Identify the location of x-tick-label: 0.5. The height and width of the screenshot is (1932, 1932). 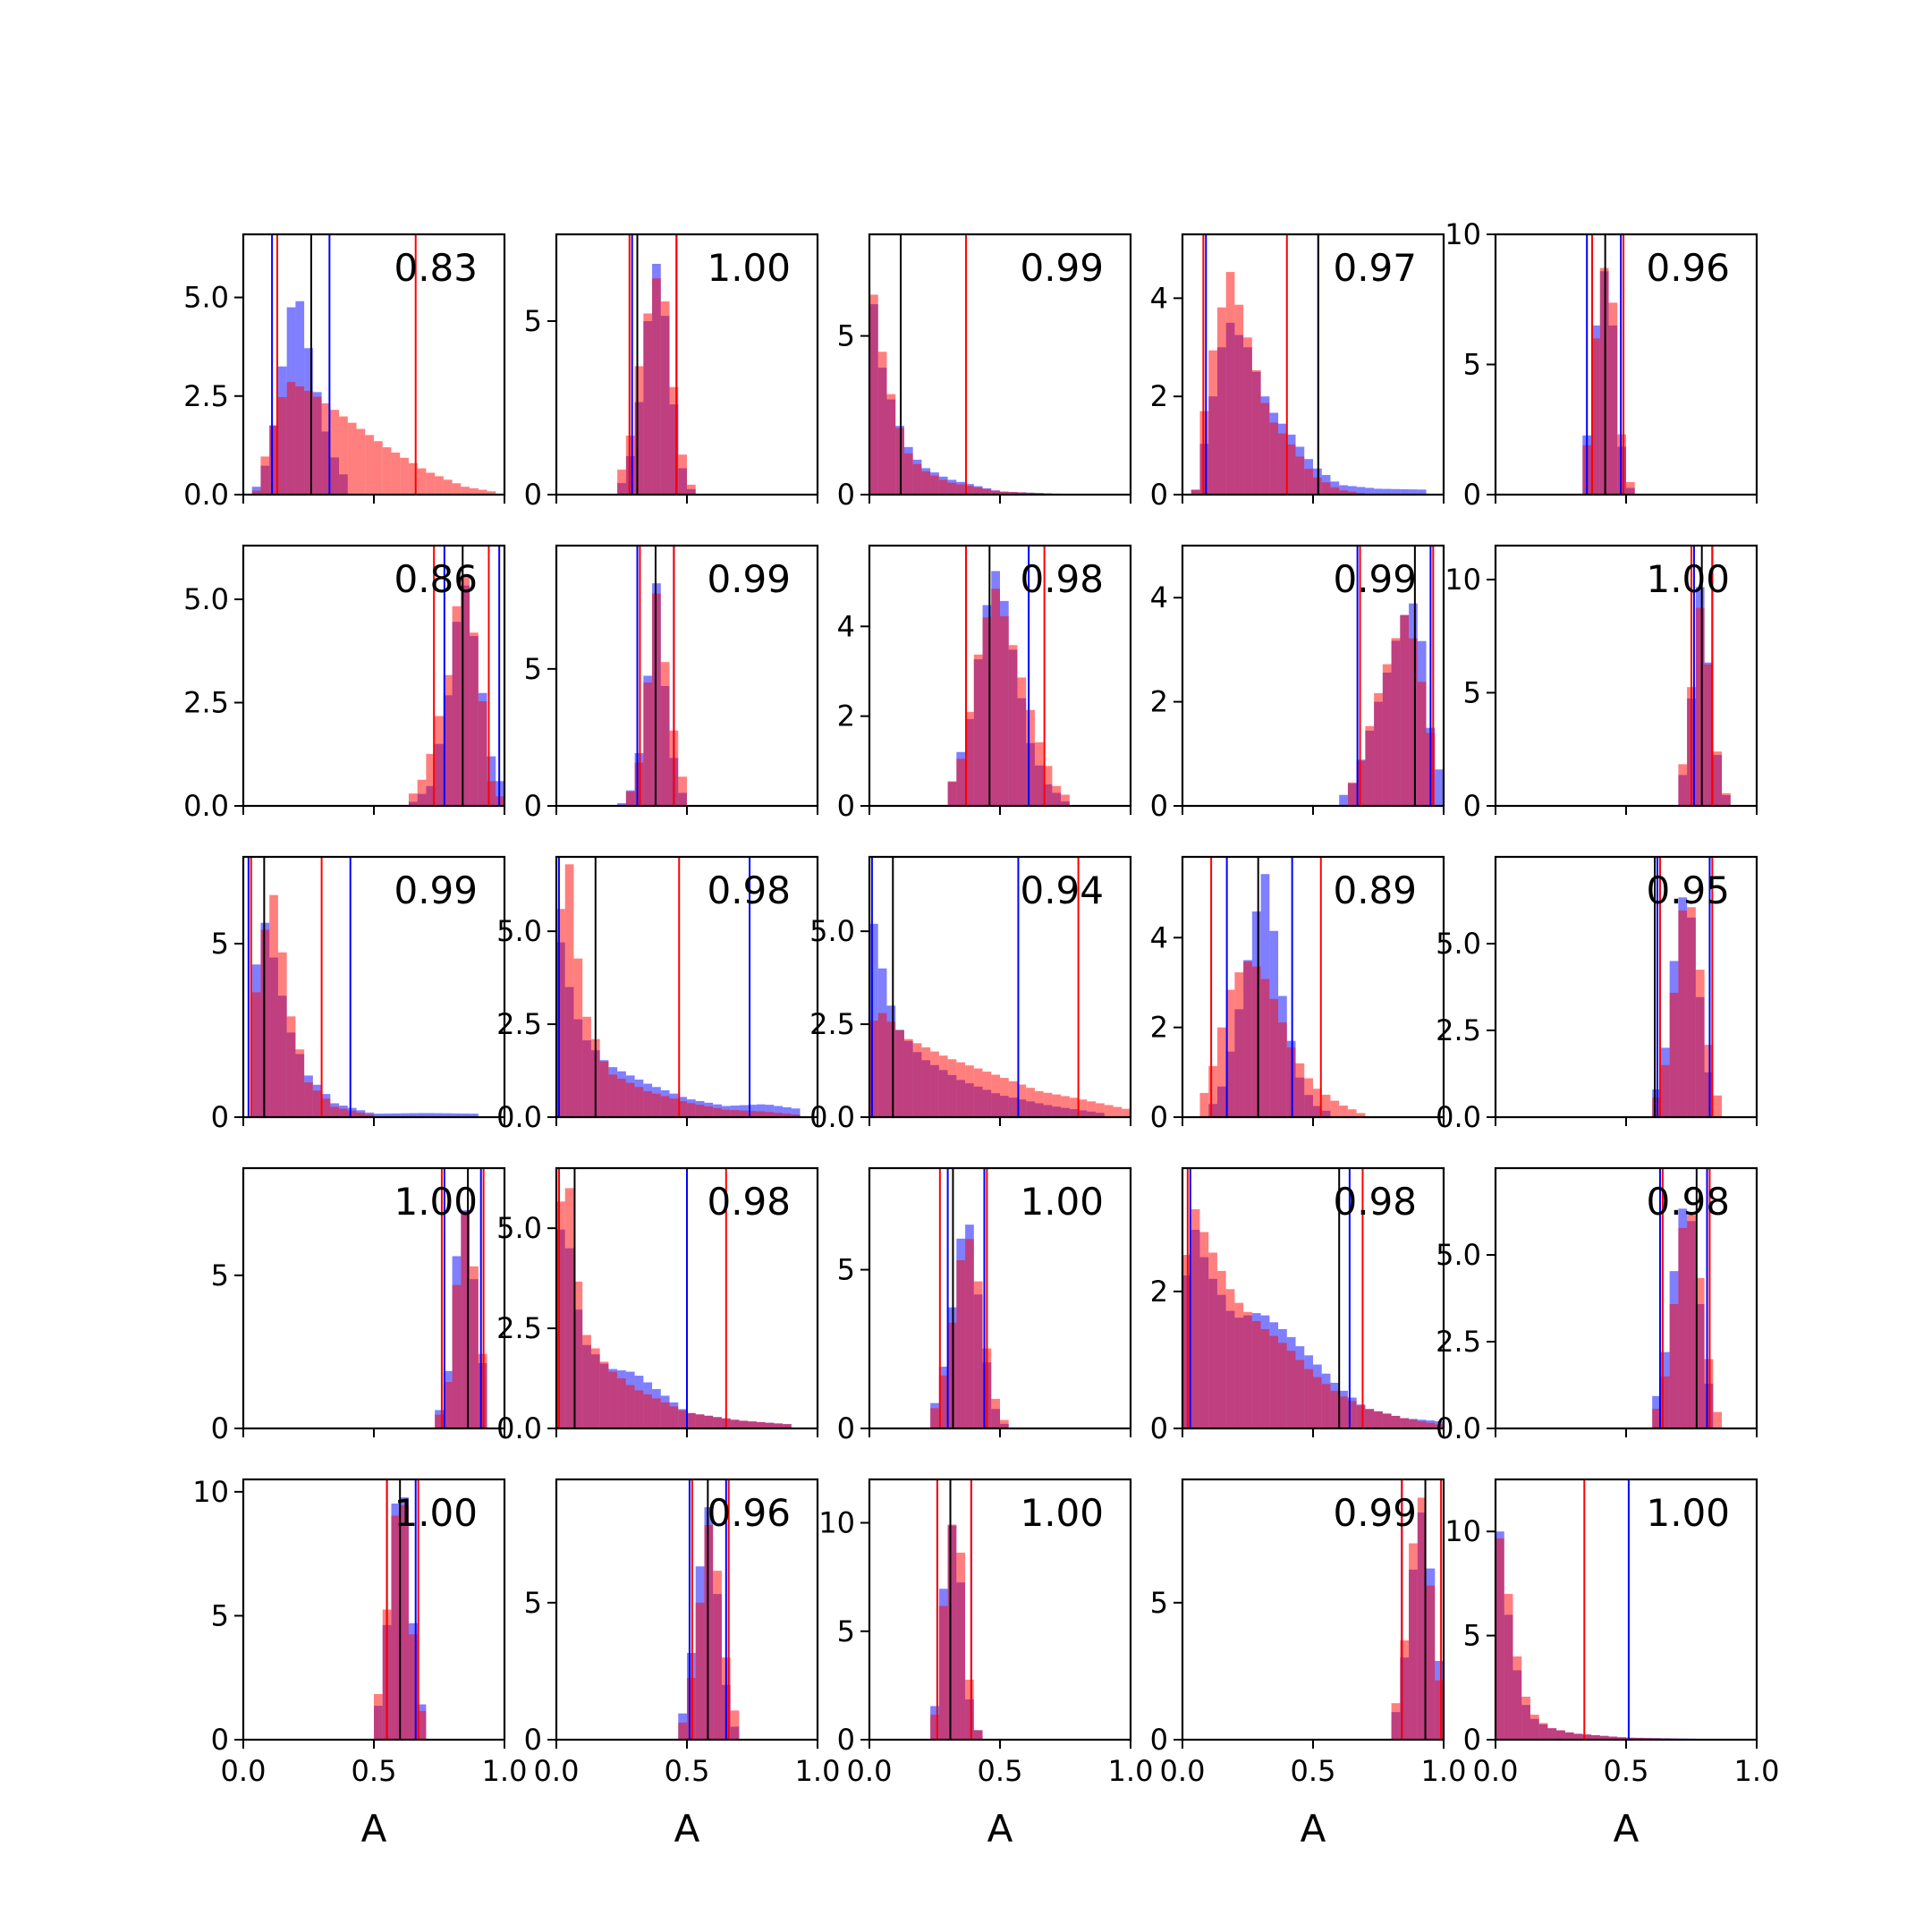
(1313, 1771).